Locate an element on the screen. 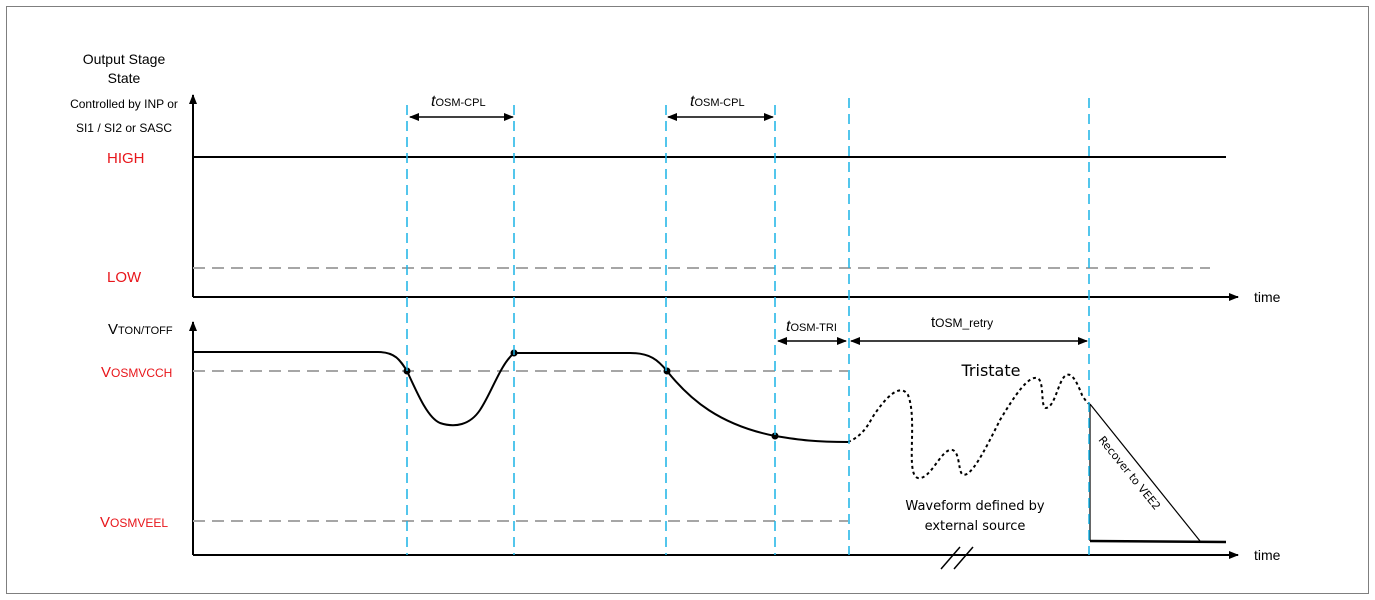 The image size is (1375, 600). bottom-y-axis-sub: TON/TOFF is located at coordinates (145, 331).